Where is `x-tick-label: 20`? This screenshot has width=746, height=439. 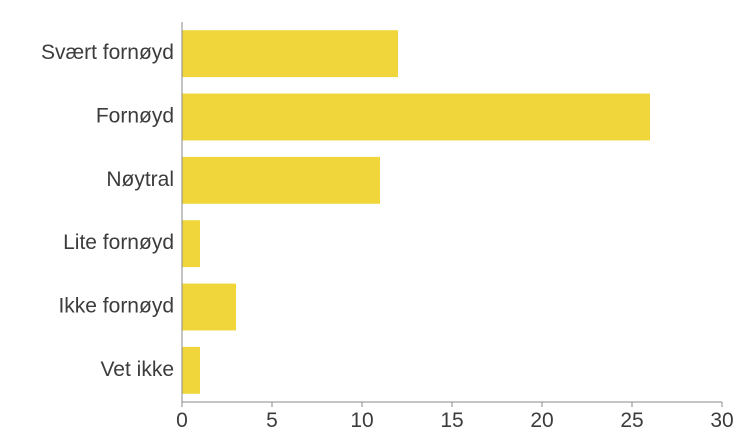 x-tick-label: 20 is located at coordinates (541, 420).